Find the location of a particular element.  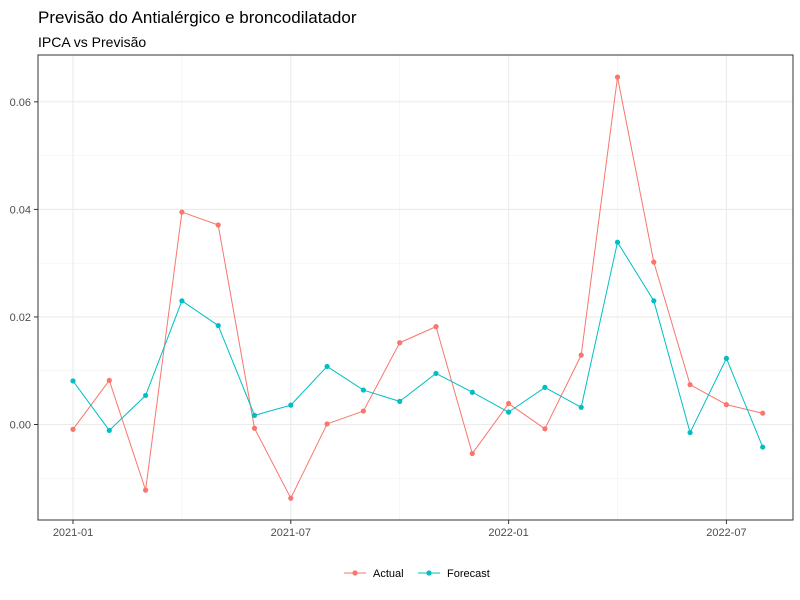

y-tick-label: 0.04 is located at coordinates (20, 210).